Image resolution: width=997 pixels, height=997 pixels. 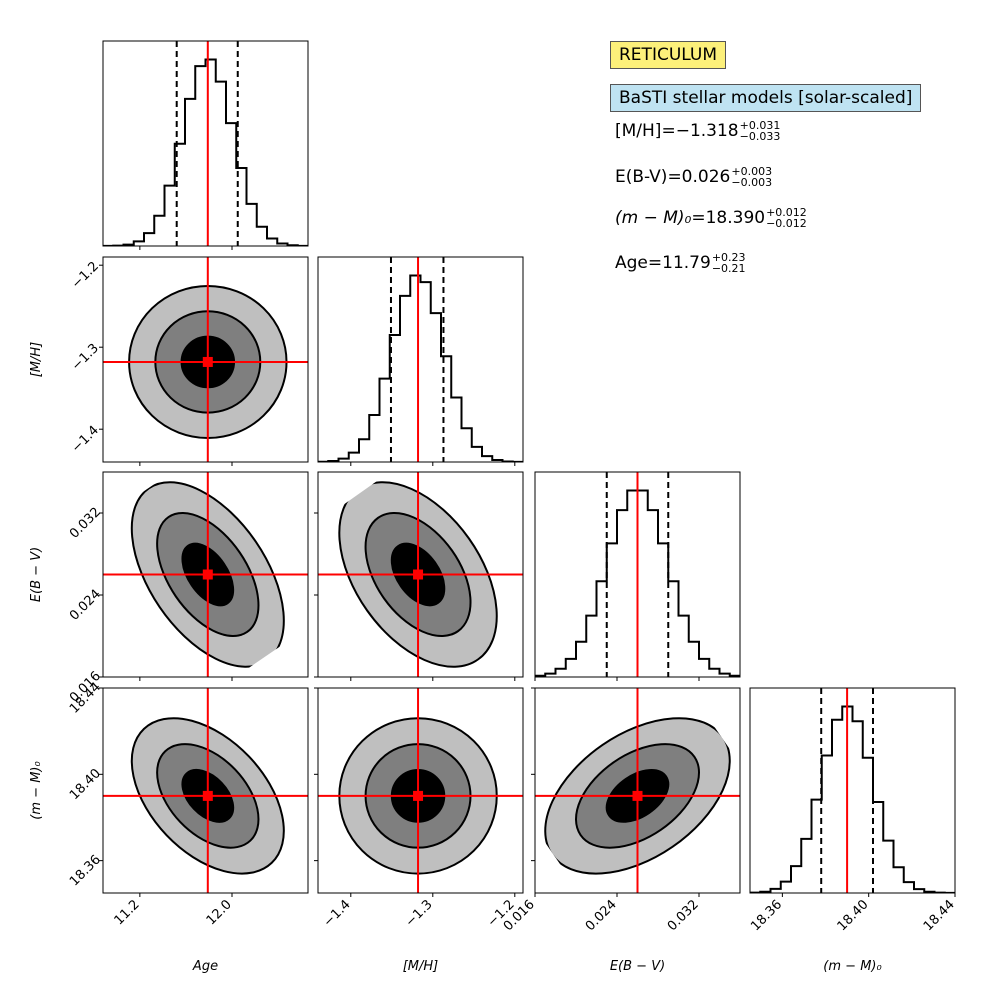 What do you see at coordinates (766, 98) in the screenshot?
I see `stellar-models-label: BaSTI stellar models [solar-scaled]` at bounding box center [766, 98].